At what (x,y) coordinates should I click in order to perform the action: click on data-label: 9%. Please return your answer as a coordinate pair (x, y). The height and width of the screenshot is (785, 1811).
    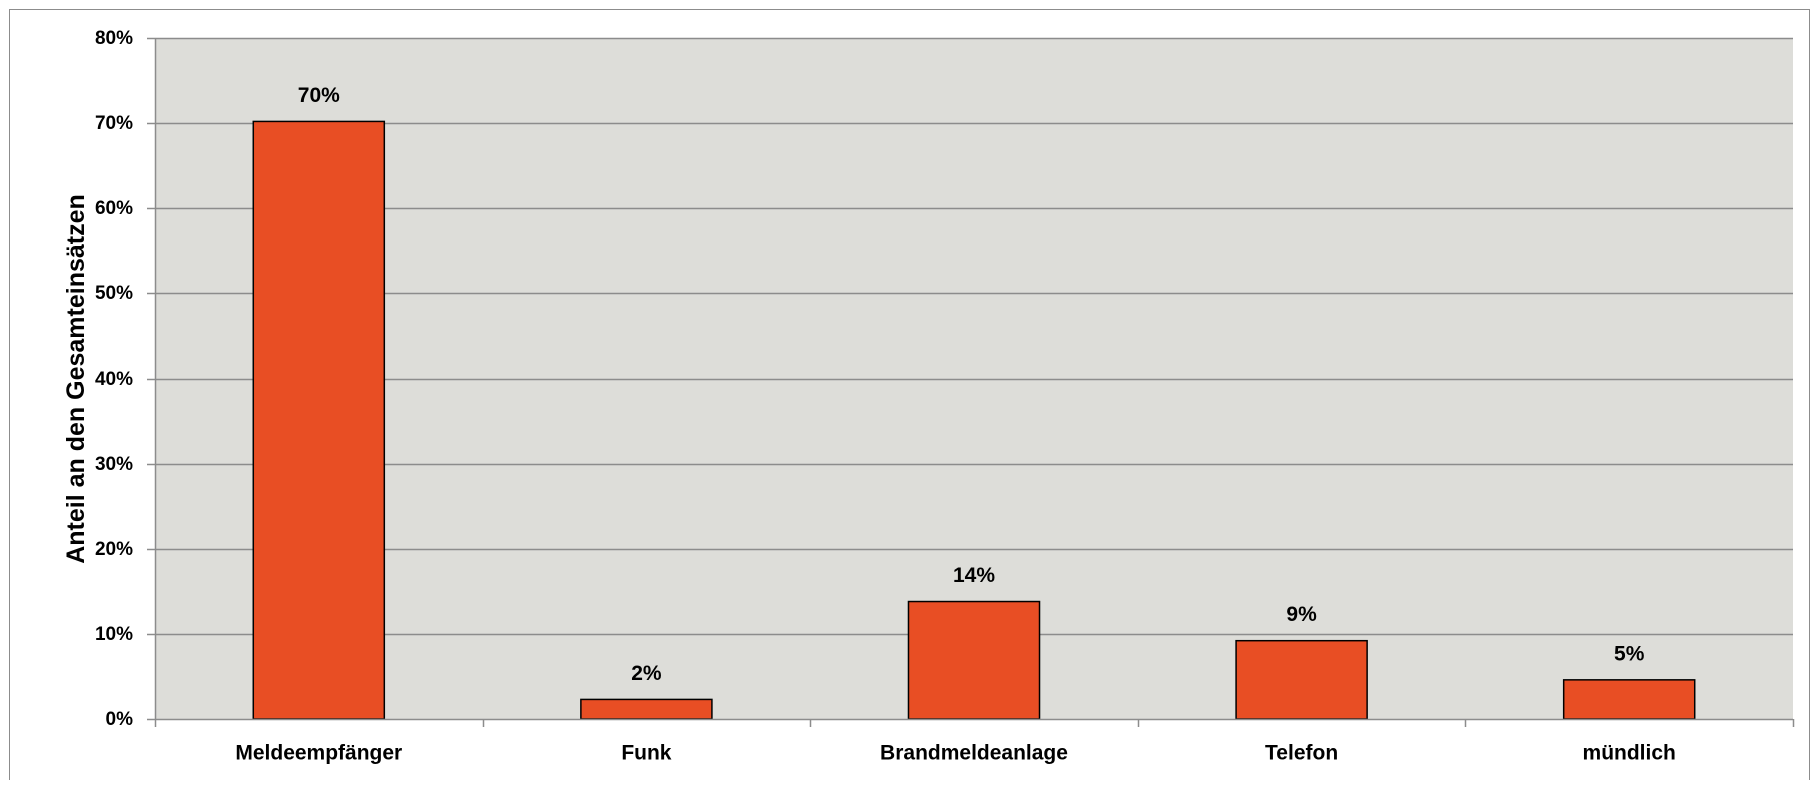
    Looking at the image, I should click on (1301, 614).